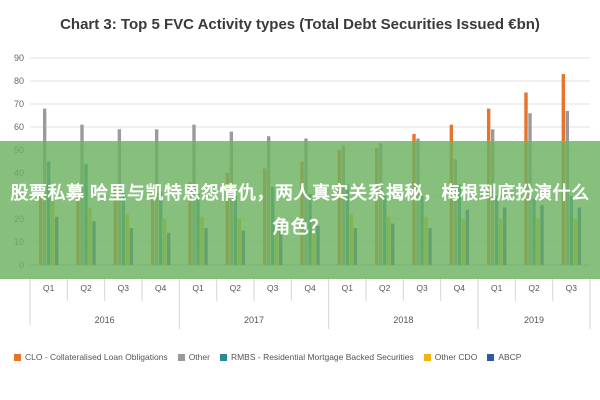  I want to click on overlay-headline: 股票私募 哈里与凯特恩怨情仇，两人真实关系揭秘，梅根到底扮演什么角色？, so click(300, 210).